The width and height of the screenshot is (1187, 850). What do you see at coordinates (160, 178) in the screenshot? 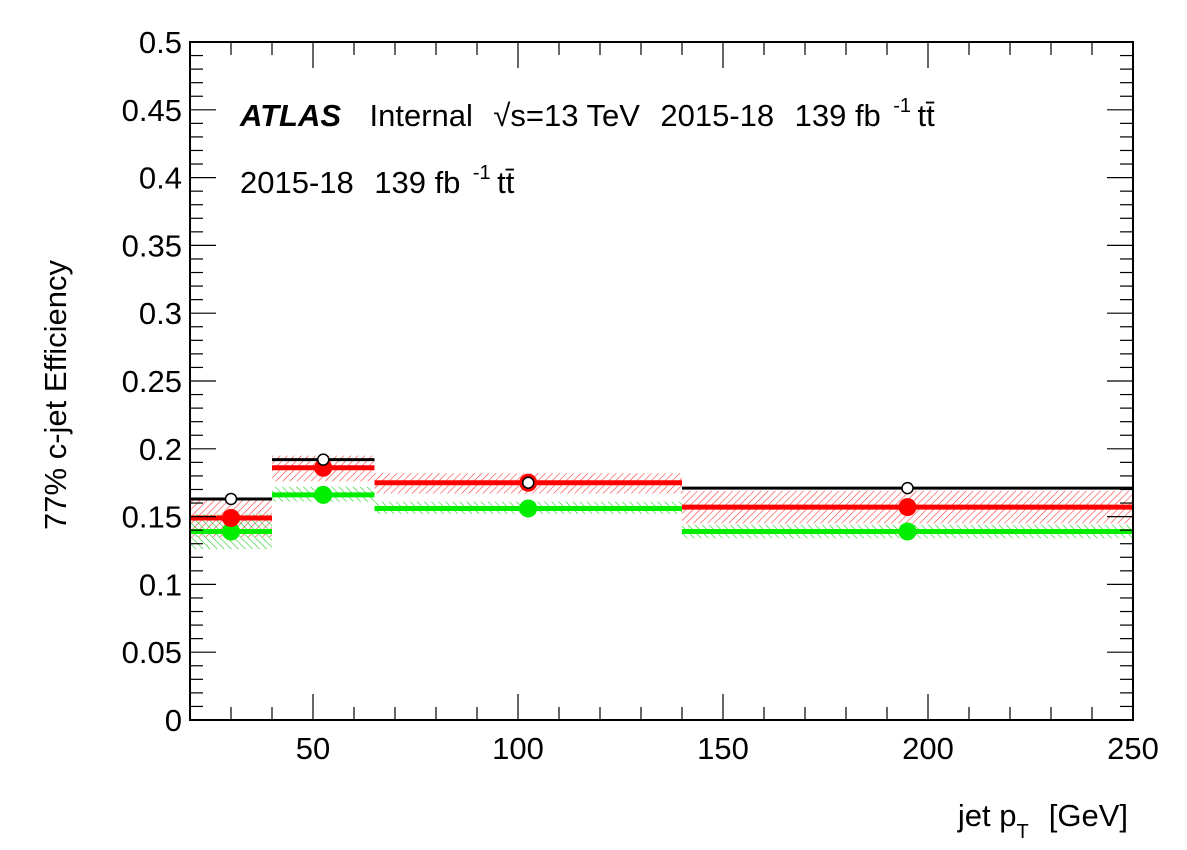
I see `y-tick-label: 0.4` at bounding box center [160, 178].